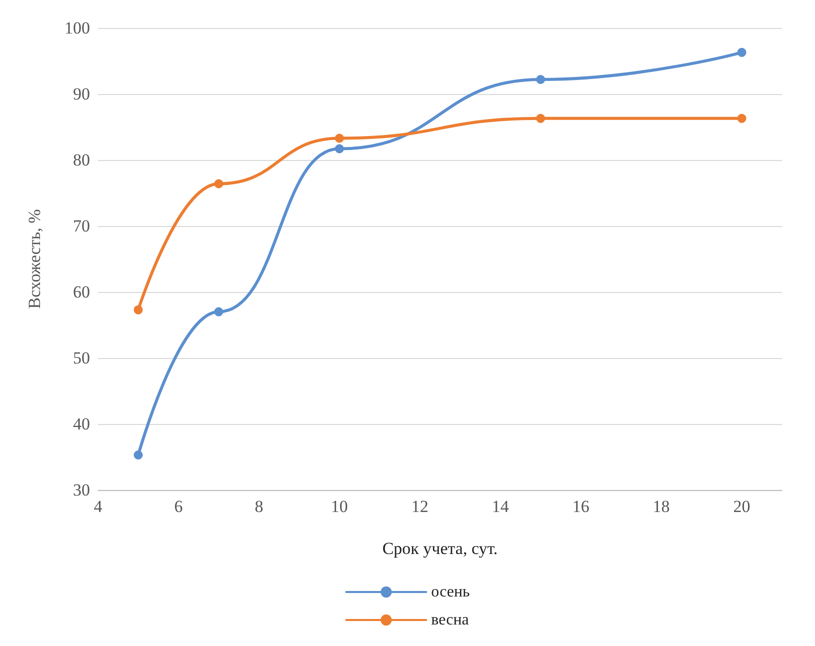  What do you see at coordinates (81, 490) in the screenshot?
I see `y-tick-label: 30` at bounding box center [81, 490].